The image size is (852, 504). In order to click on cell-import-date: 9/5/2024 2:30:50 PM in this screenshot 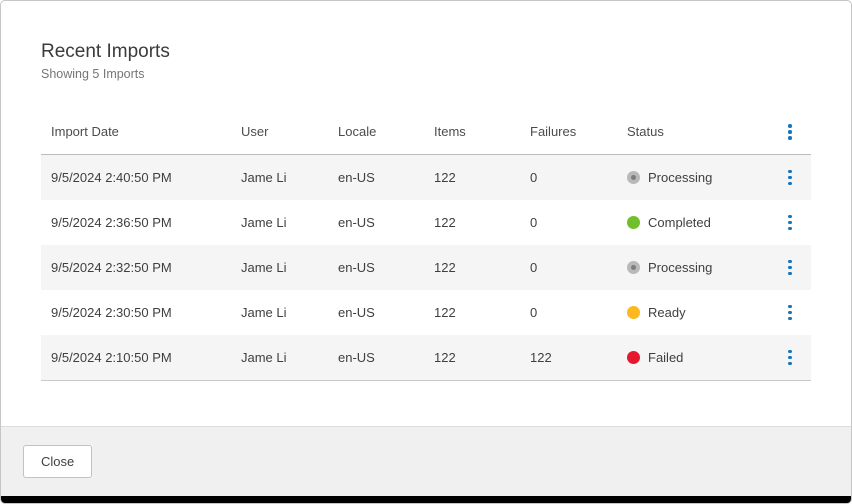, I will do `click(111, 312)`.